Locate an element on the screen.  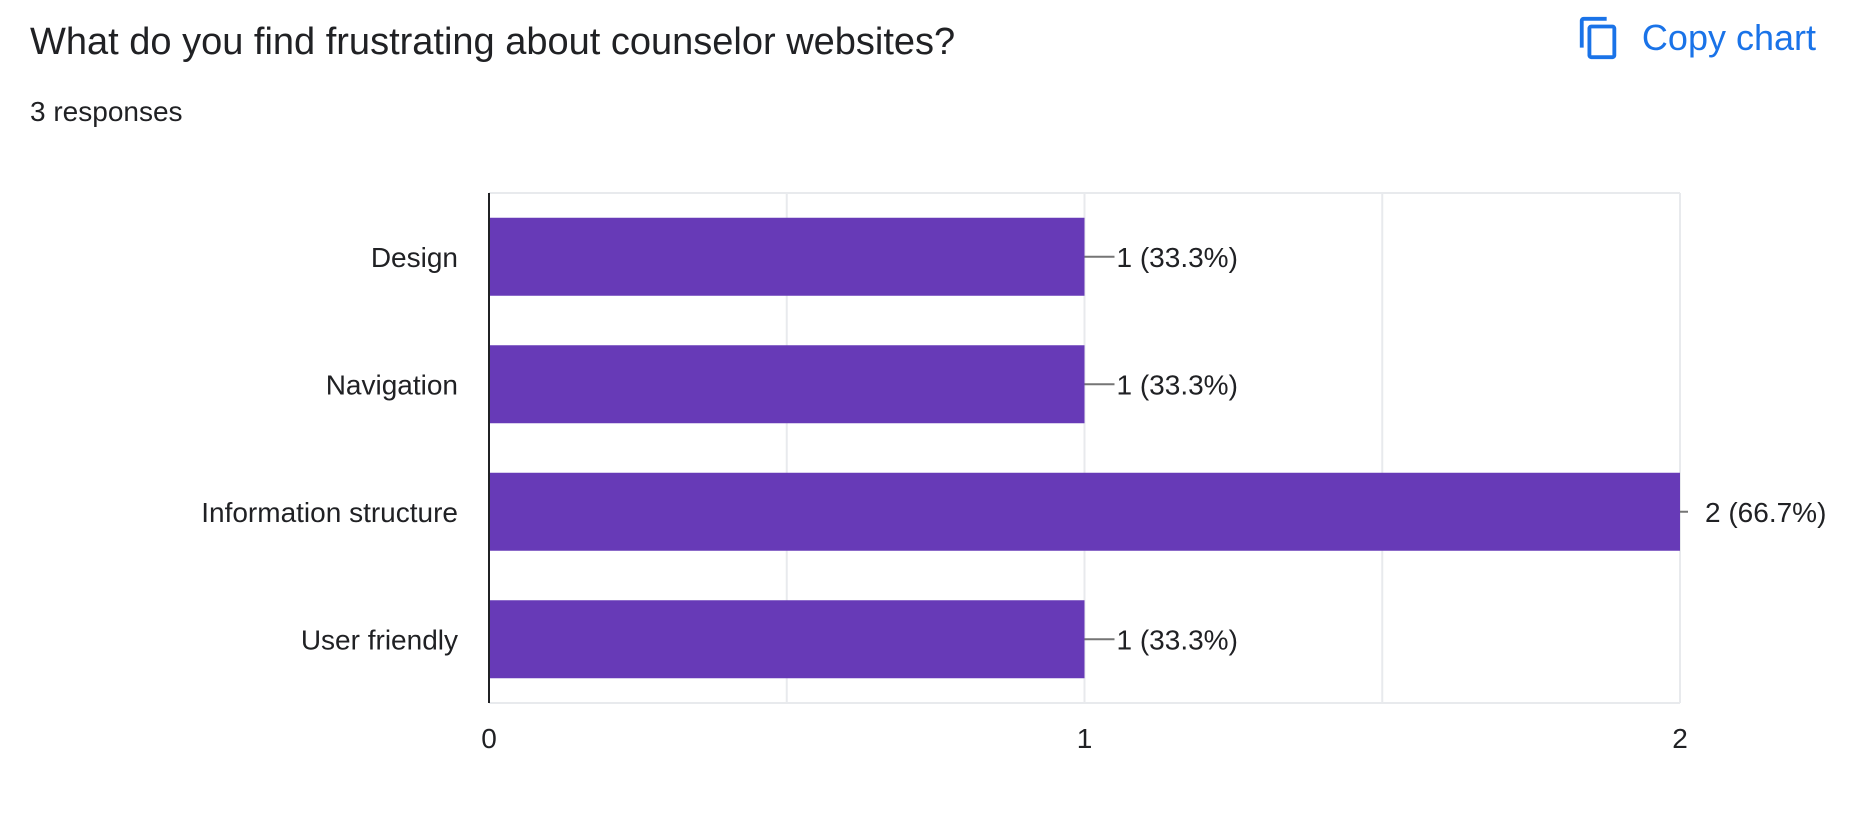
category-label: Design is located at coordinates (414, 257).